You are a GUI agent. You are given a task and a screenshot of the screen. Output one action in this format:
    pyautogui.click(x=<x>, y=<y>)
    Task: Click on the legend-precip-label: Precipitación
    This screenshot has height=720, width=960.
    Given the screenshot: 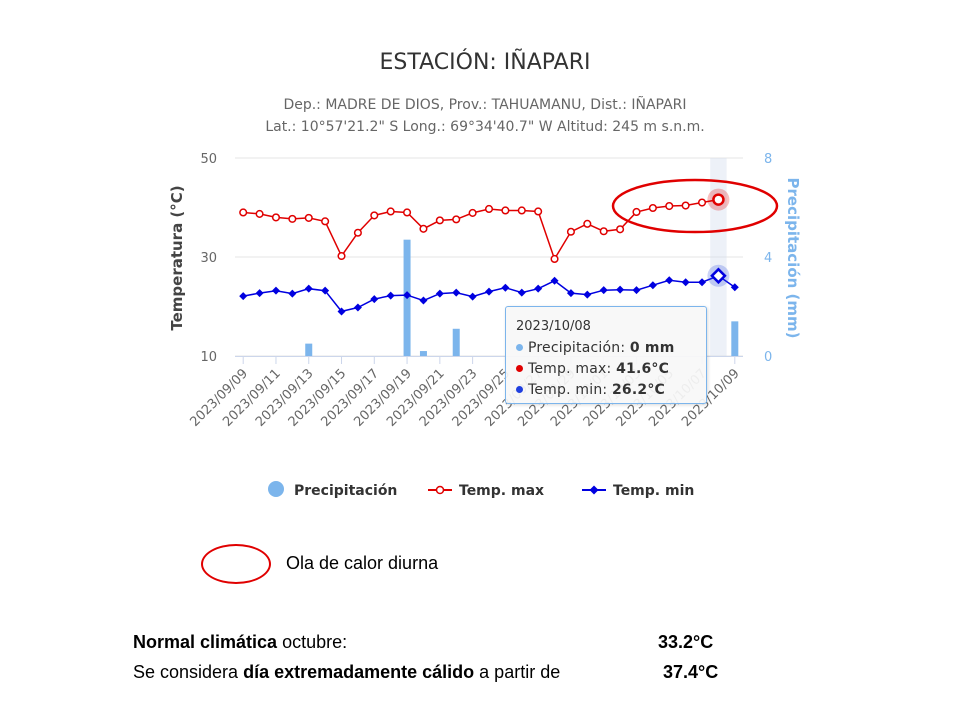 What is the action you would take?
    pyautogui.click(x=345, y=491)
    